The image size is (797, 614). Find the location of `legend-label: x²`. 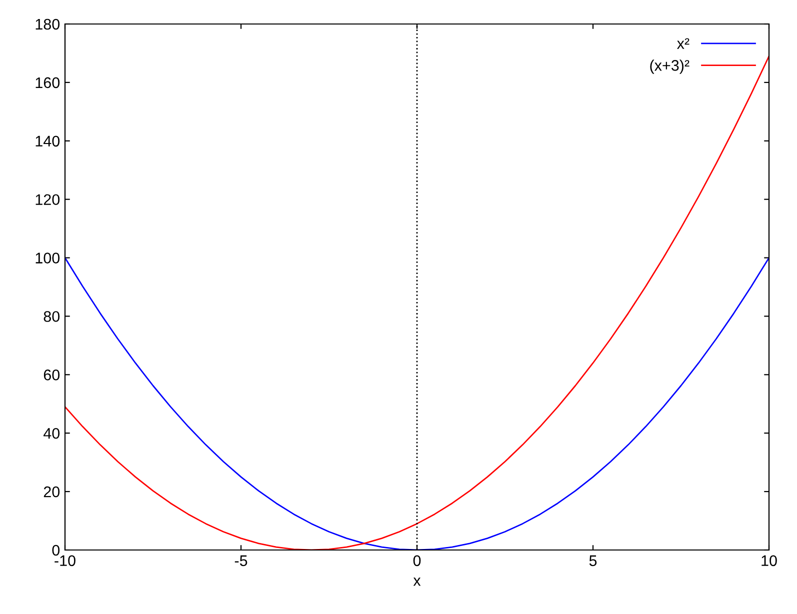

legend-label: x² is located at coordinates (683, 43).